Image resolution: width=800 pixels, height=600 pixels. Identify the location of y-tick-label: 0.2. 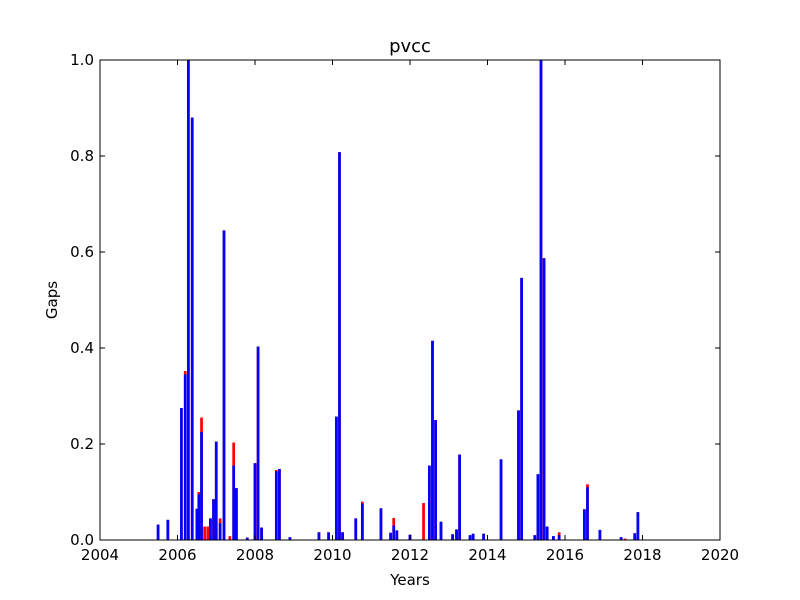
(82, 444).